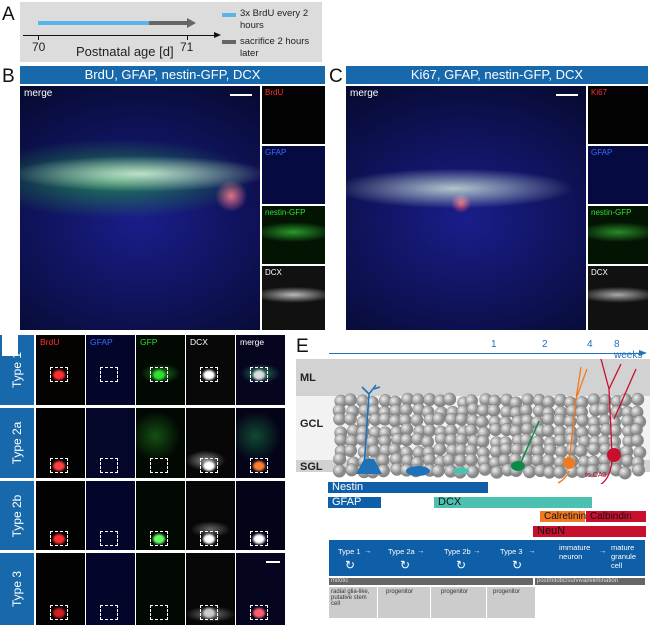 The image size is (650, 625). What do you see at coordinates (466, 208) in the screenshot?
I see `merge-image-c: merge` at bounding box center [466, 208].